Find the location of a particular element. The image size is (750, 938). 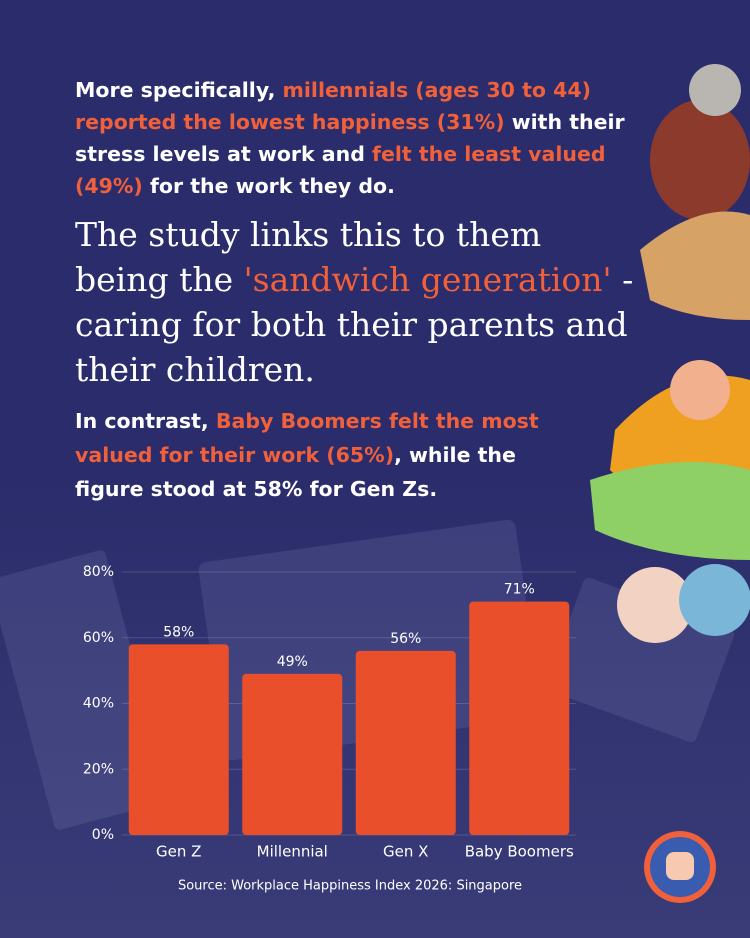

text-segment: with their stress levels at work and is located at coordinates (350, 138).